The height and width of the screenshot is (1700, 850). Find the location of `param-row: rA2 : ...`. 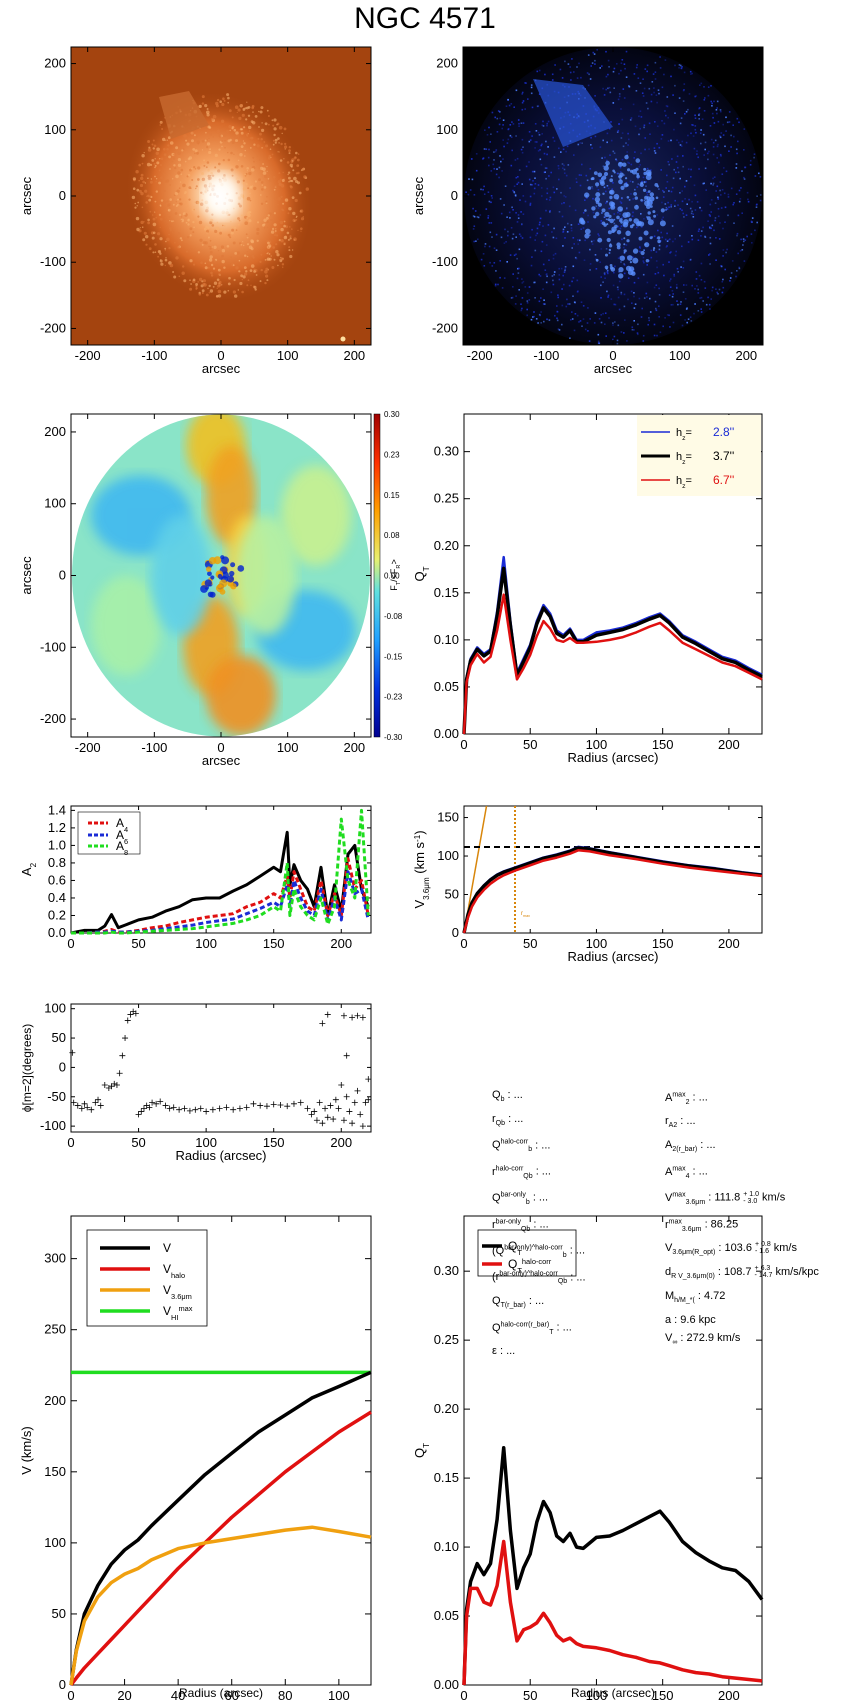

param-row: rA2 : ... is located at coordinates (742, 1124).